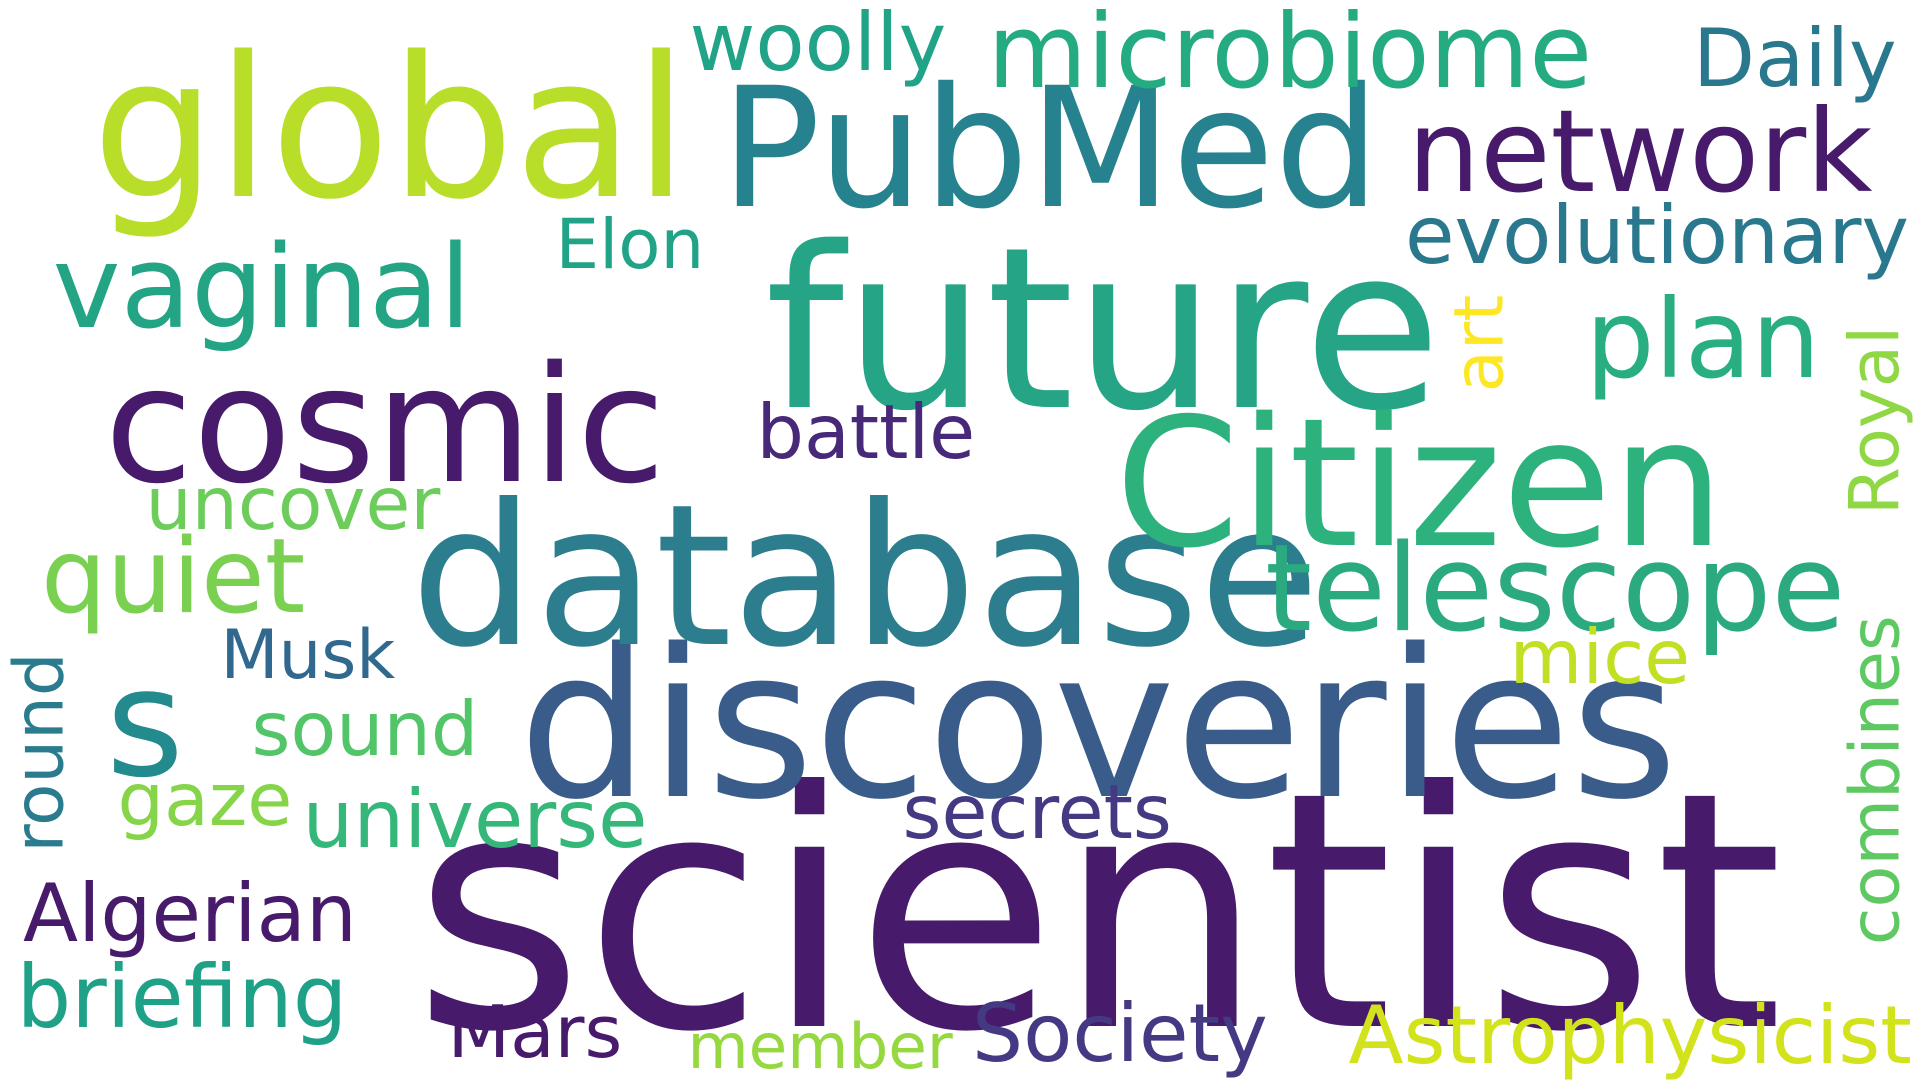  I want to click on word-woolly: woolly, so click(818, 44).